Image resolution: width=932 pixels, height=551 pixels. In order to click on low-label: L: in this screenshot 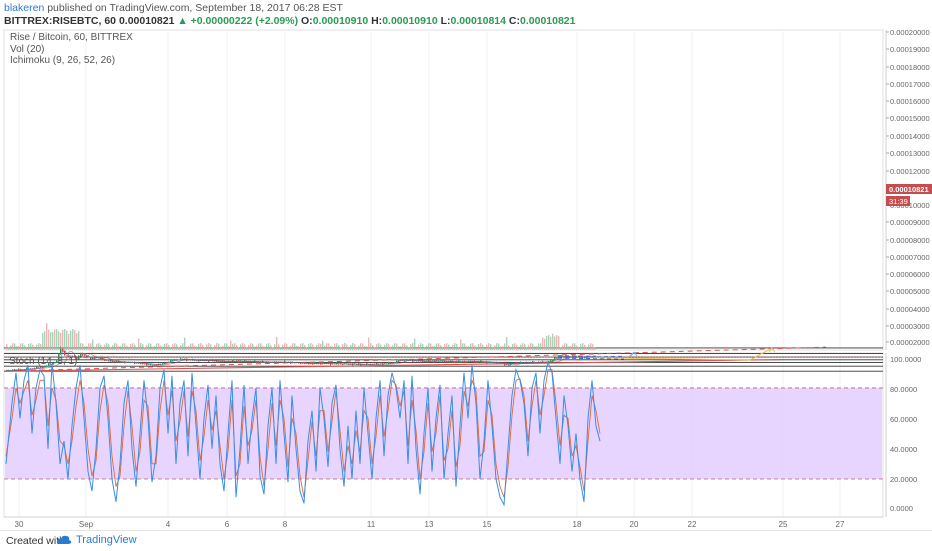, I will do `click(445, 21)`.